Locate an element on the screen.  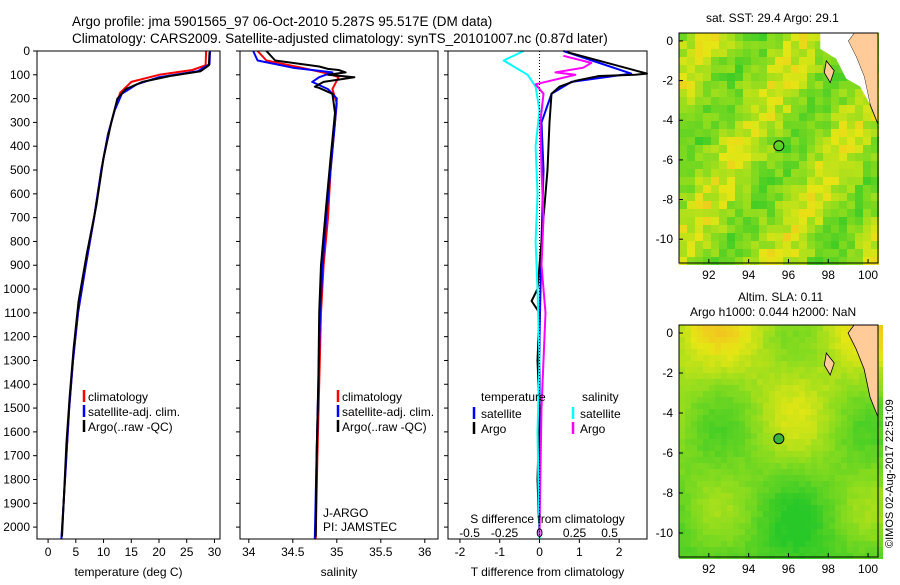
salinity-xtick-label: 35.5 is located at coordinates (381, 552).